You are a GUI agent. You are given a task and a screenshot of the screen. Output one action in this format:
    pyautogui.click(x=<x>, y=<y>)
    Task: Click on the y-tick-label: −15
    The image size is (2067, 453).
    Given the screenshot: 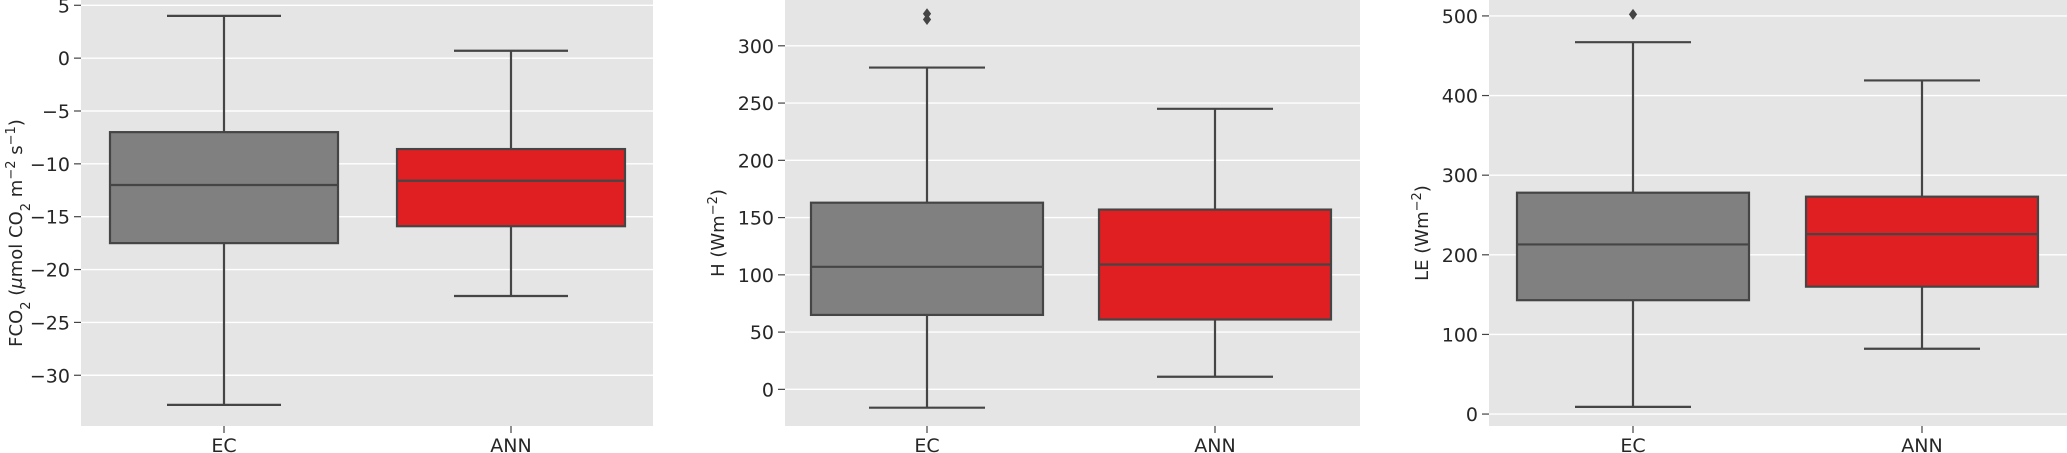 What is the action you would take?
    pyautogui.click(x=50, y=218)
    